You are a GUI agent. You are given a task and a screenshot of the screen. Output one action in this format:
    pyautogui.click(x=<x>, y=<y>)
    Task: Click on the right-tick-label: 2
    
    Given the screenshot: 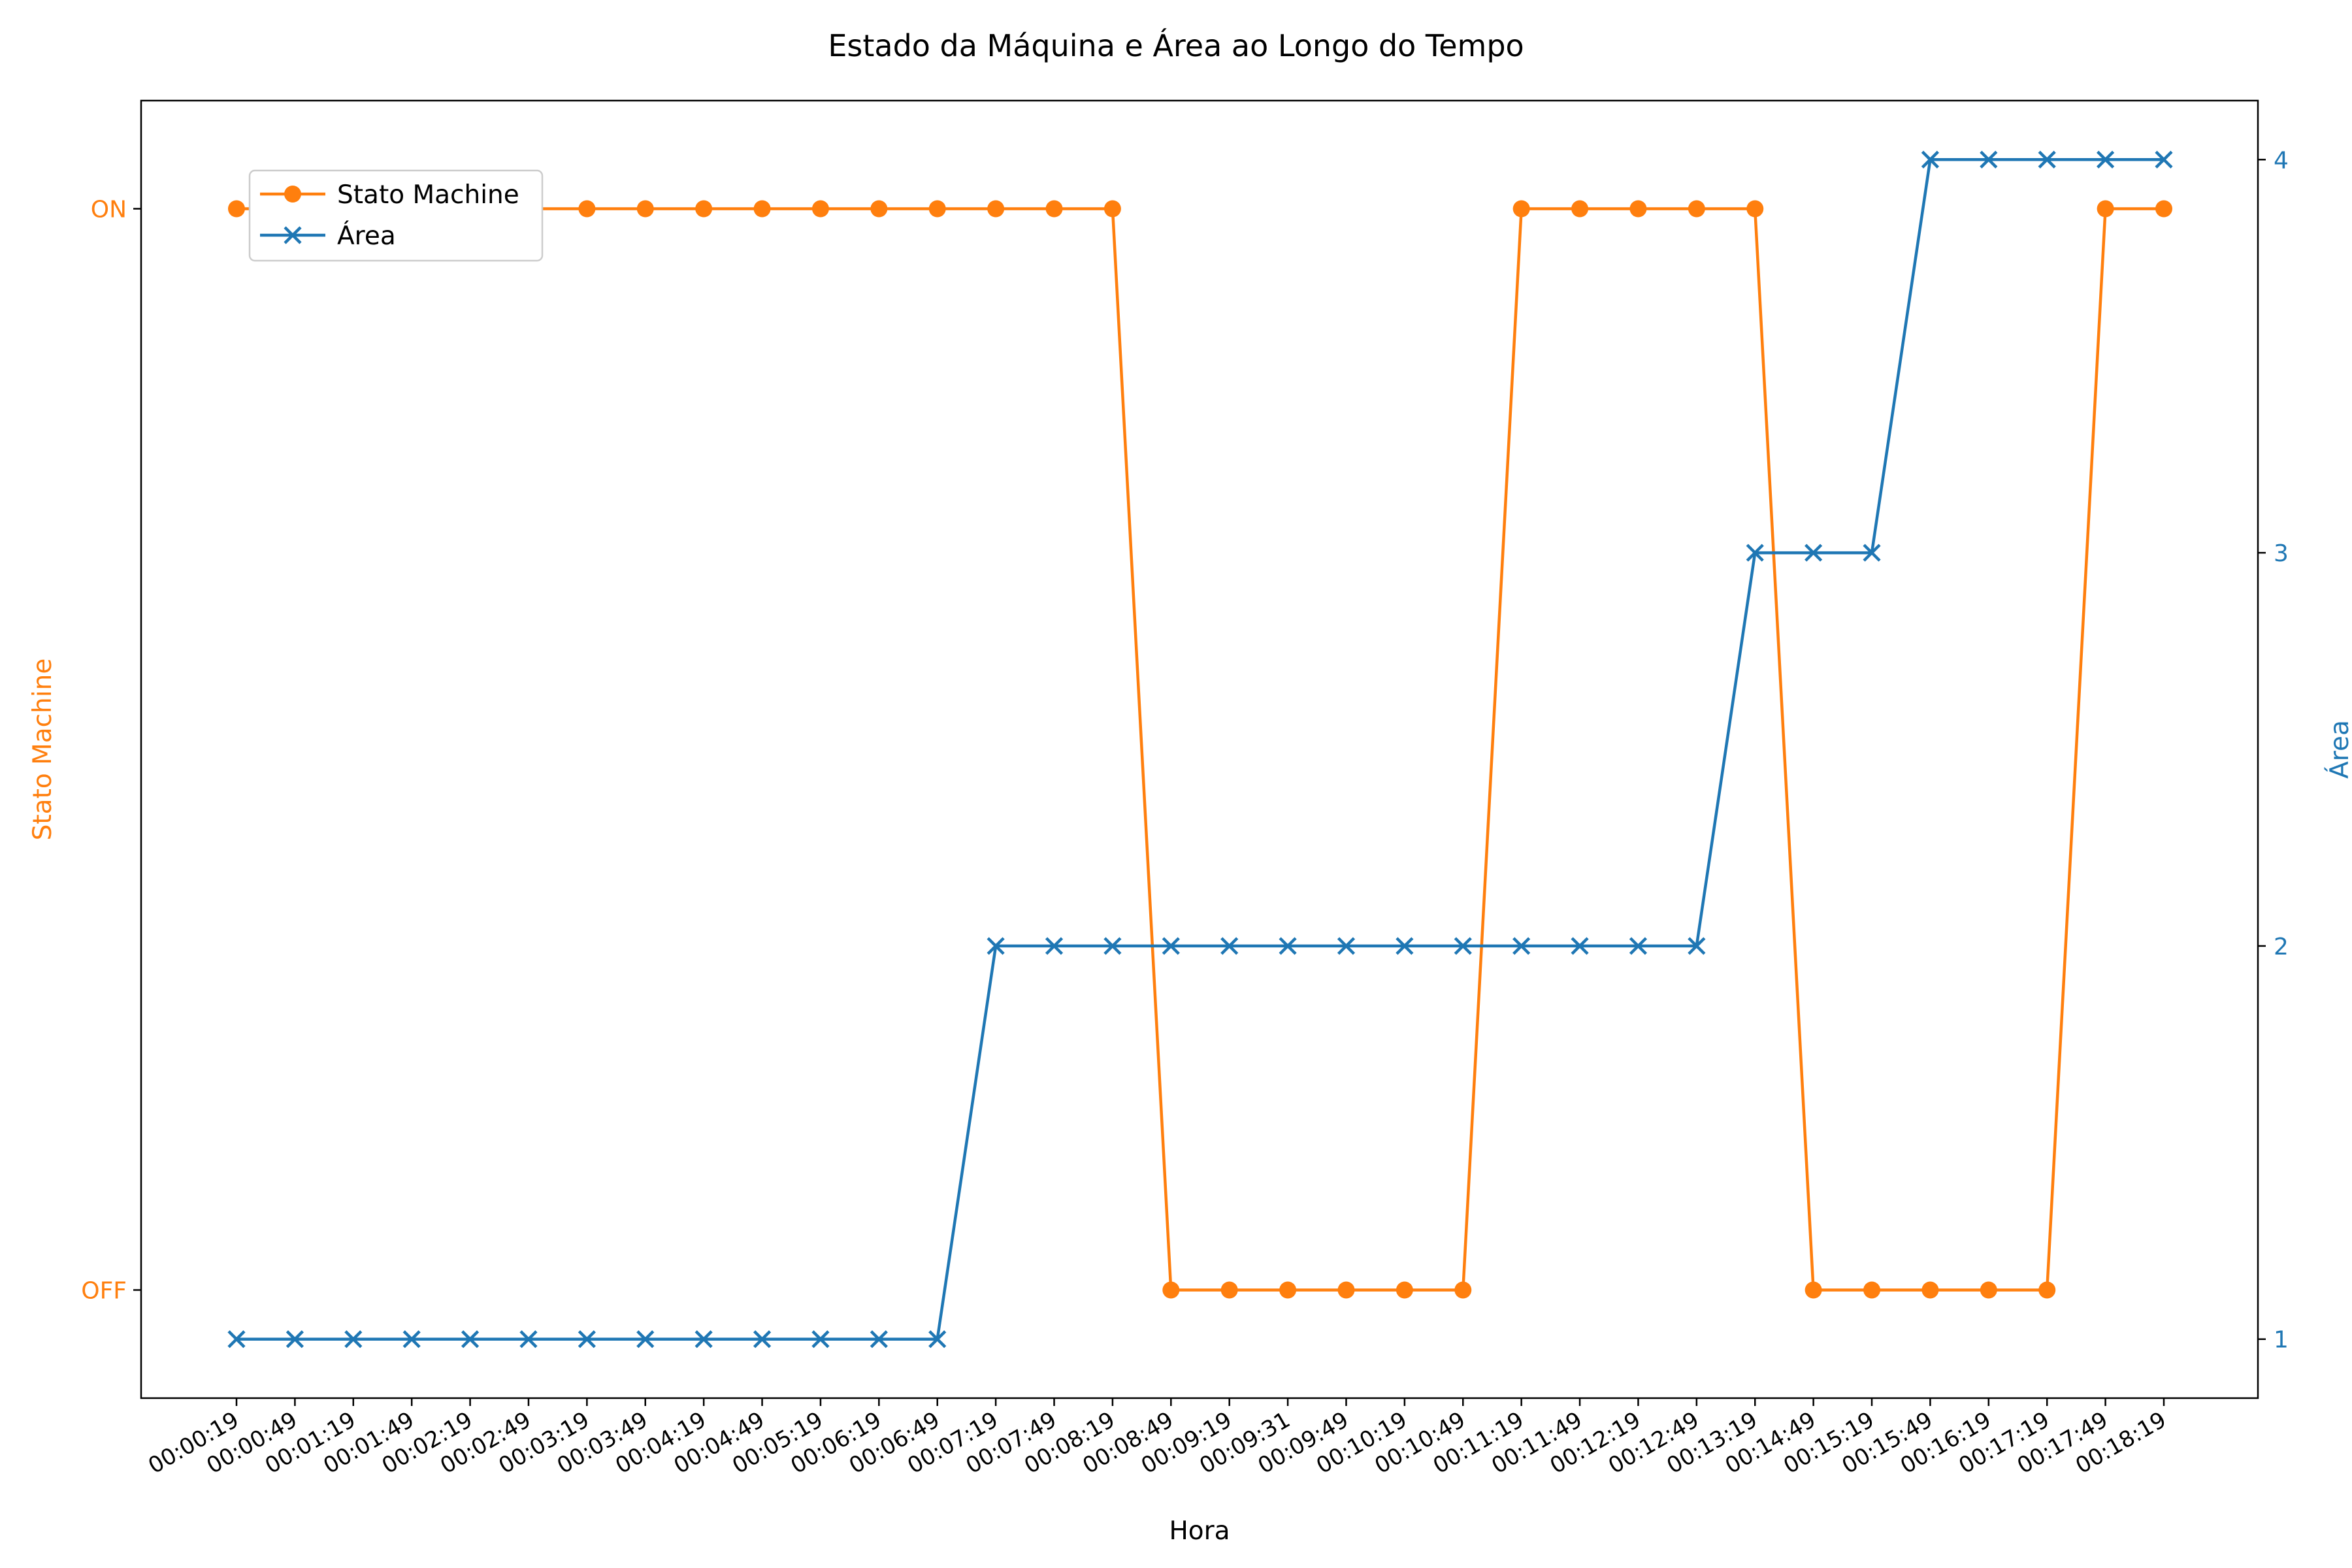 What is the action you would take?
    pyautogui.click(x=2281, y=947)
    